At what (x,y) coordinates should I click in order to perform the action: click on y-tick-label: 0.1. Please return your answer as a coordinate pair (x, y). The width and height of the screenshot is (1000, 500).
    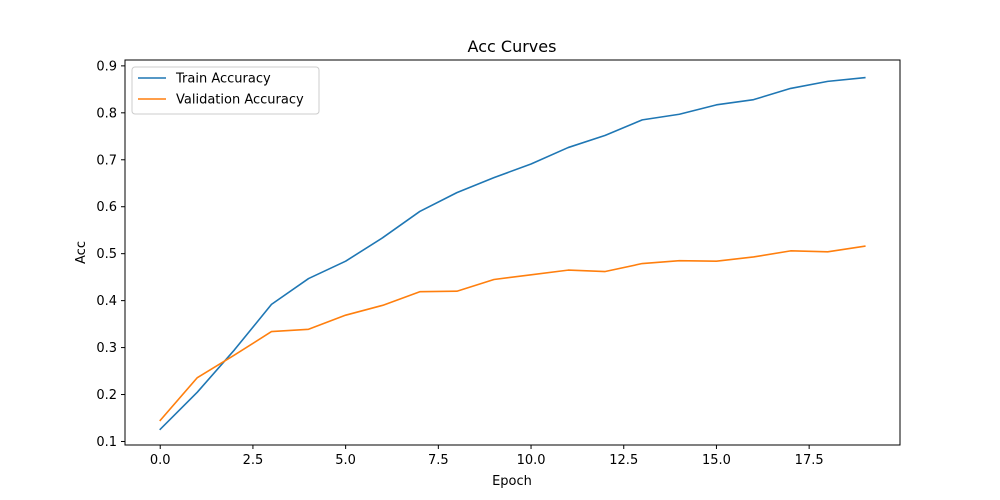
    Looking at the image, I should click on (106, 442).